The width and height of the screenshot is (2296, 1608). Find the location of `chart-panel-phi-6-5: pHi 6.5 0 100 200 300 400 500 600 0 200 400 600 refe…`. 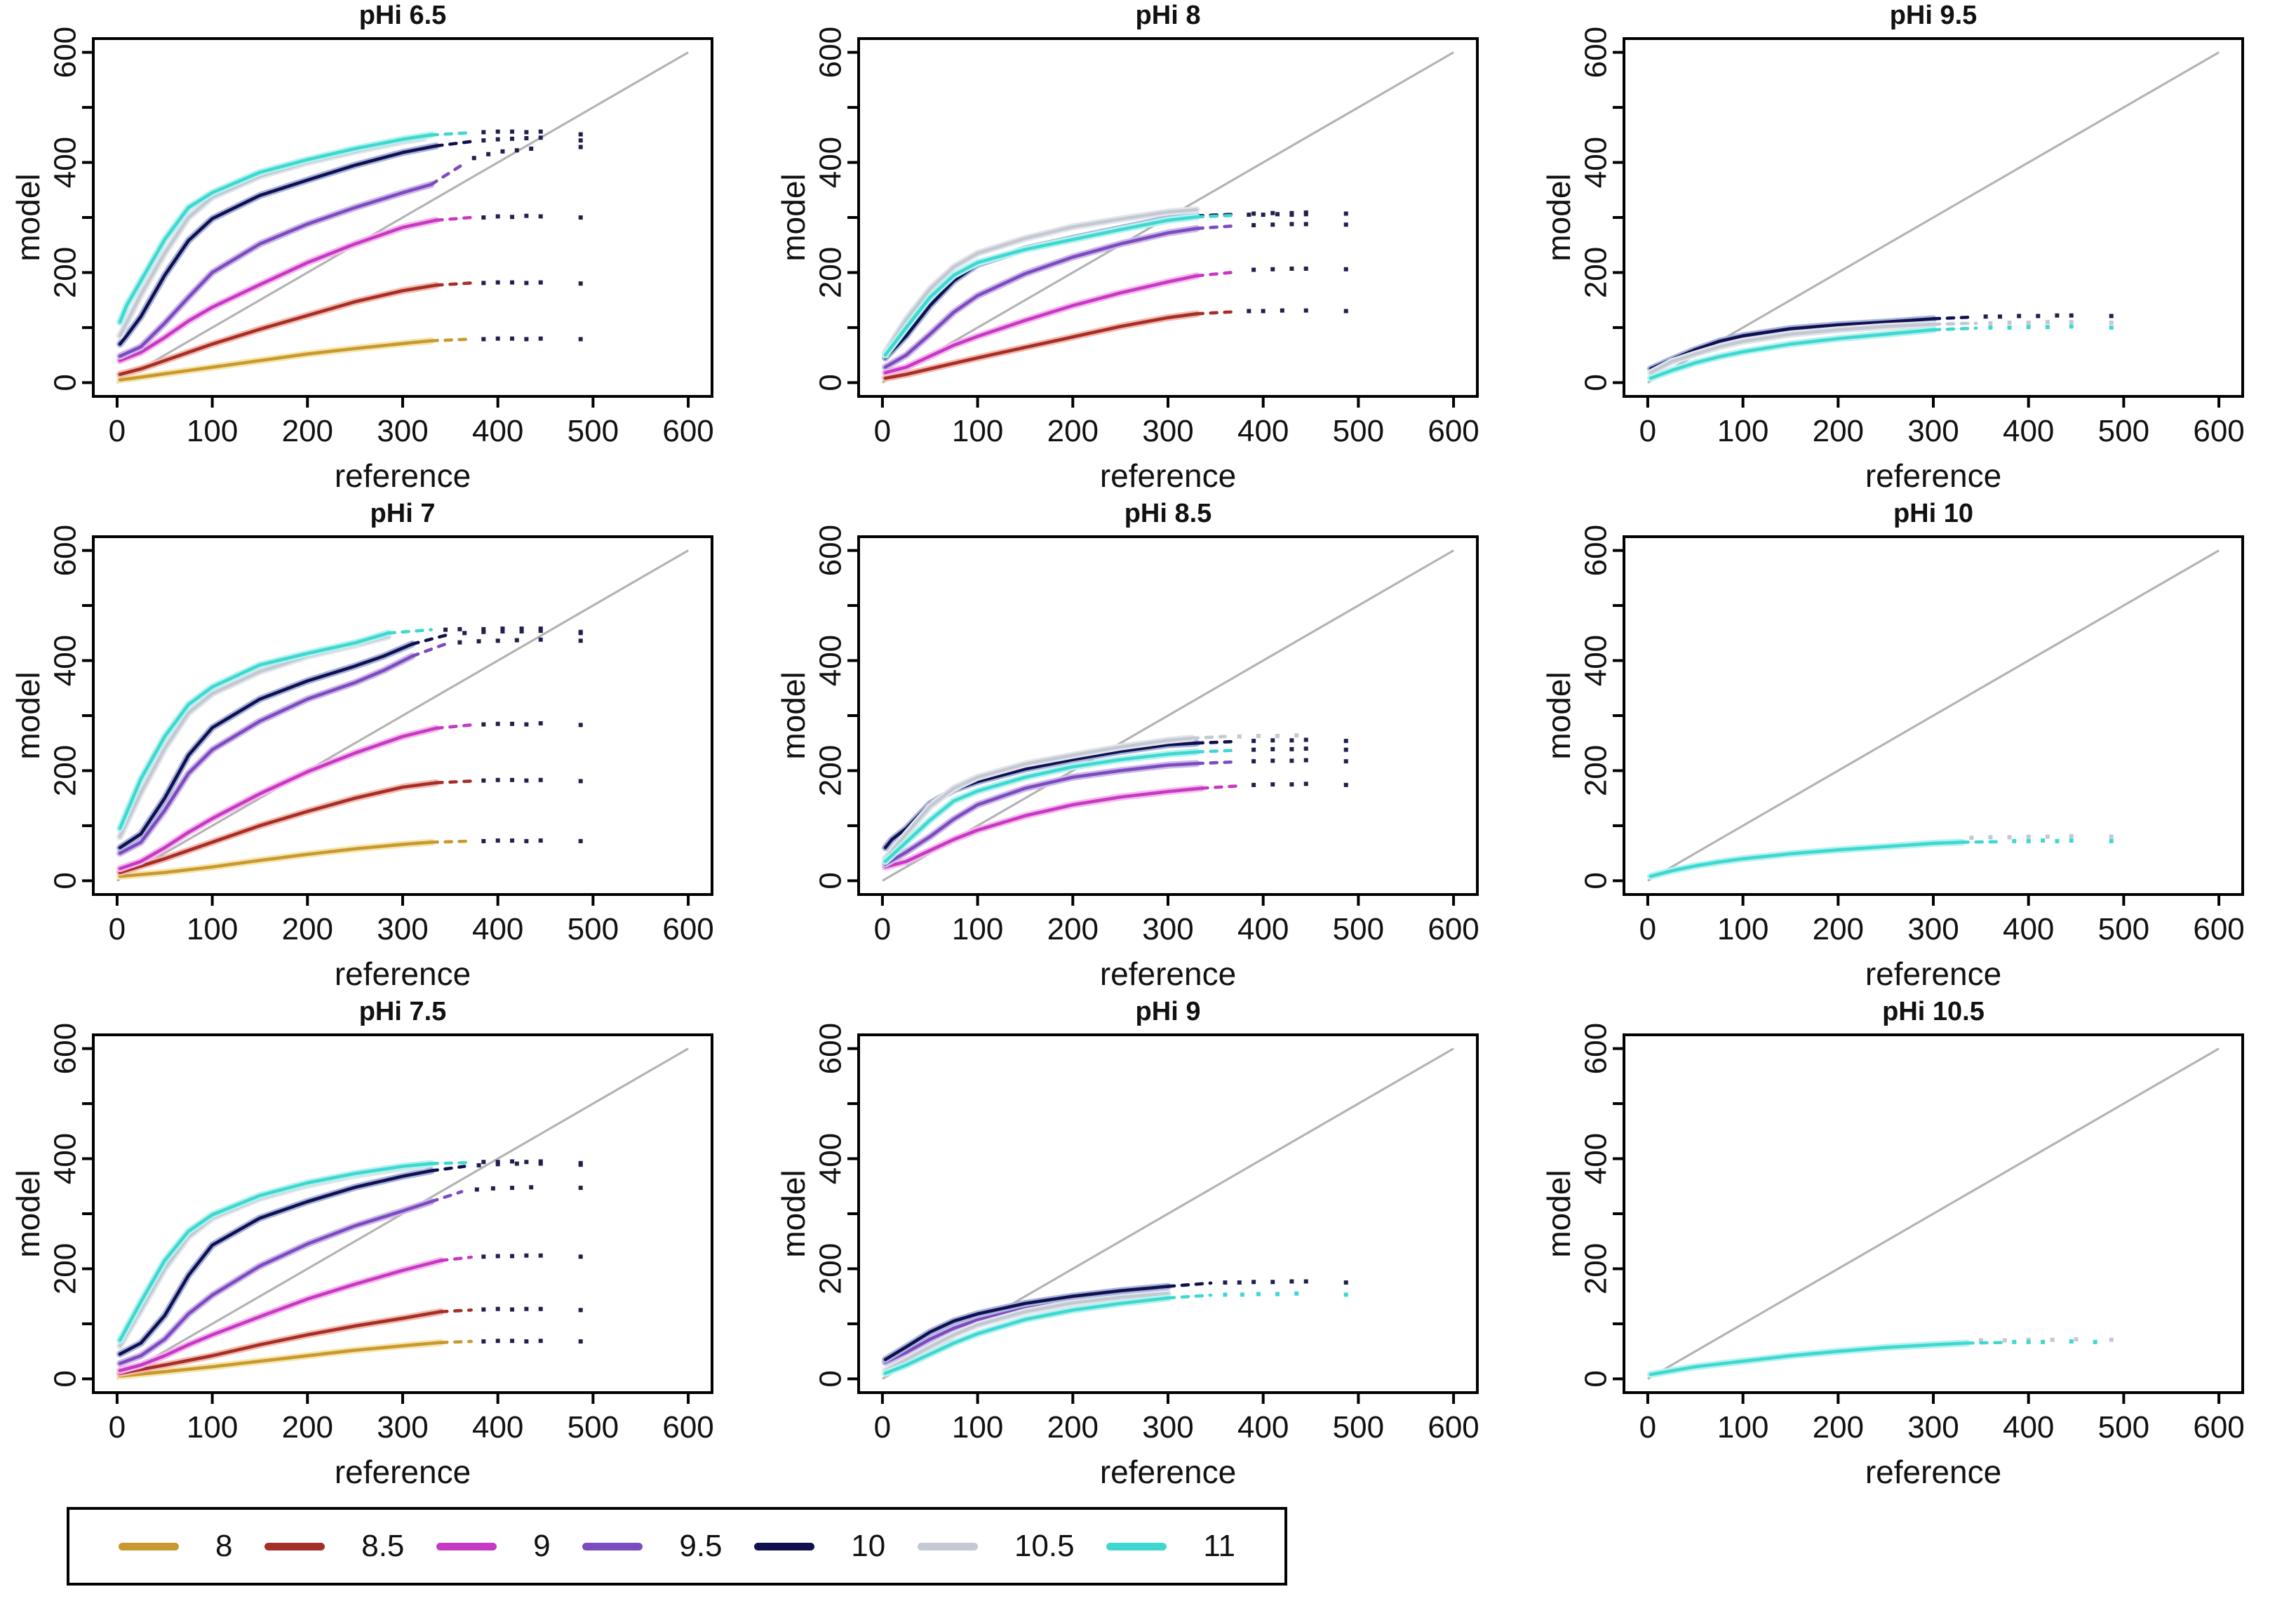

chart-panel-phi-6-5: pHi 6.5 0 100 200 300 400 500 600 0 200 400 600 refe… is located at coordinates (382, 249).